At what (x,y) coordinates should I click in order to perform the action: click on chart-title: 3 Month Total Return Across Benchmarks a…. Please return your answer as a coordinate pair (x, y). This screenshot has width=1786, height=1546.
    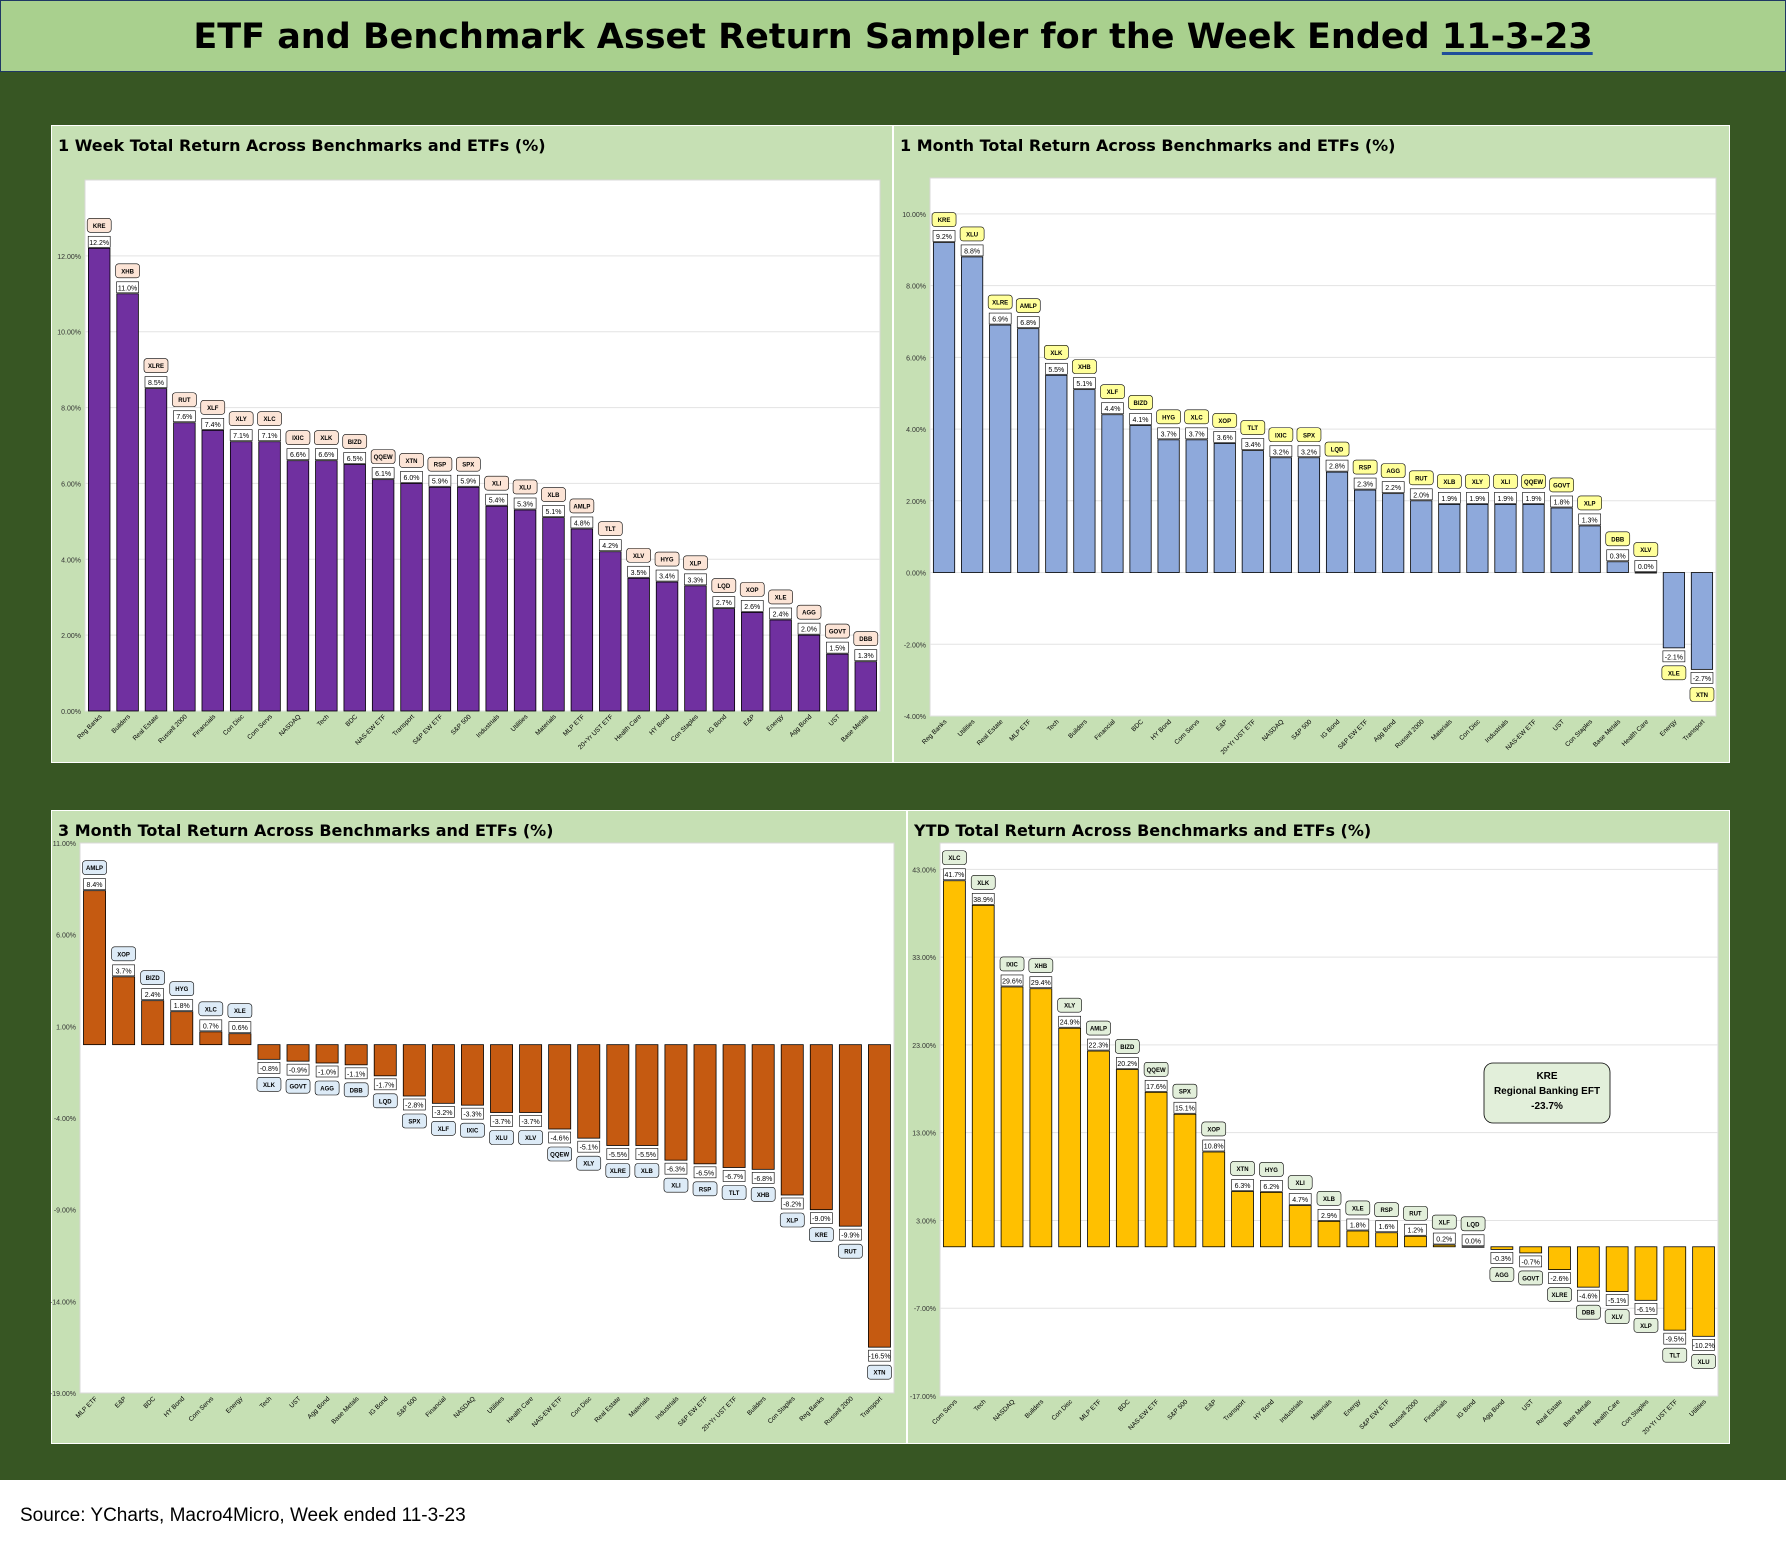
    Looking at the image, I should click on (306, 830).